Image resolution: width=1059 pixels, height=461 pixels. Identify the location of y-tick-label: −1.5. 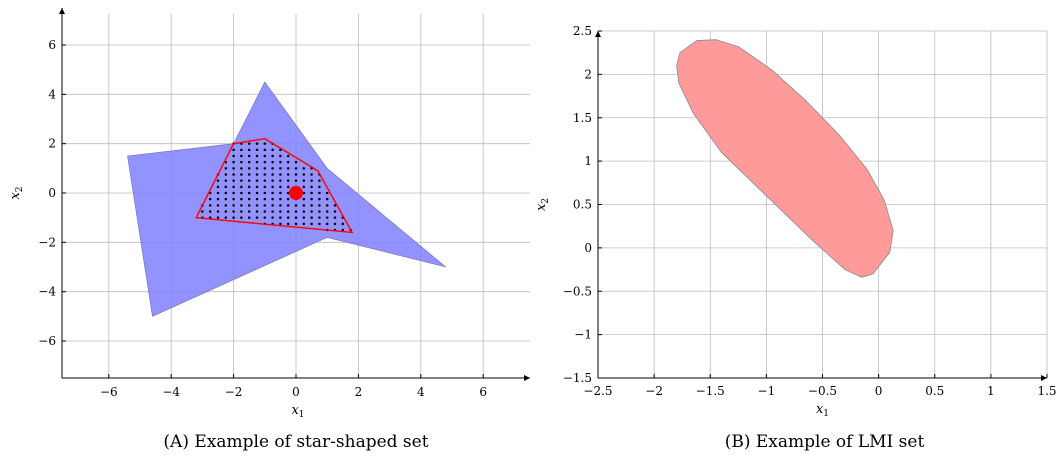
(577, 378).